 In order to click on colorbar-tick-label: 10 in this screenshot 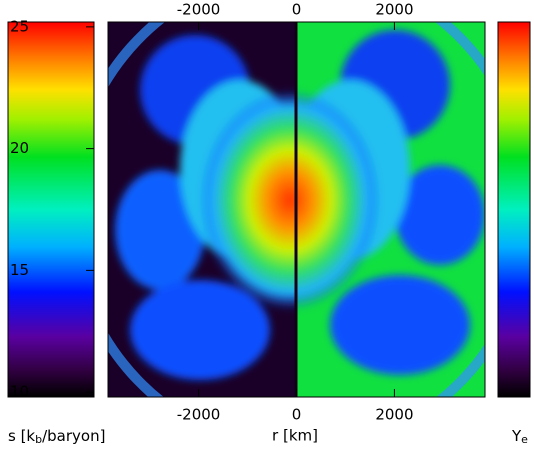, I will do `click(19, 392)`.